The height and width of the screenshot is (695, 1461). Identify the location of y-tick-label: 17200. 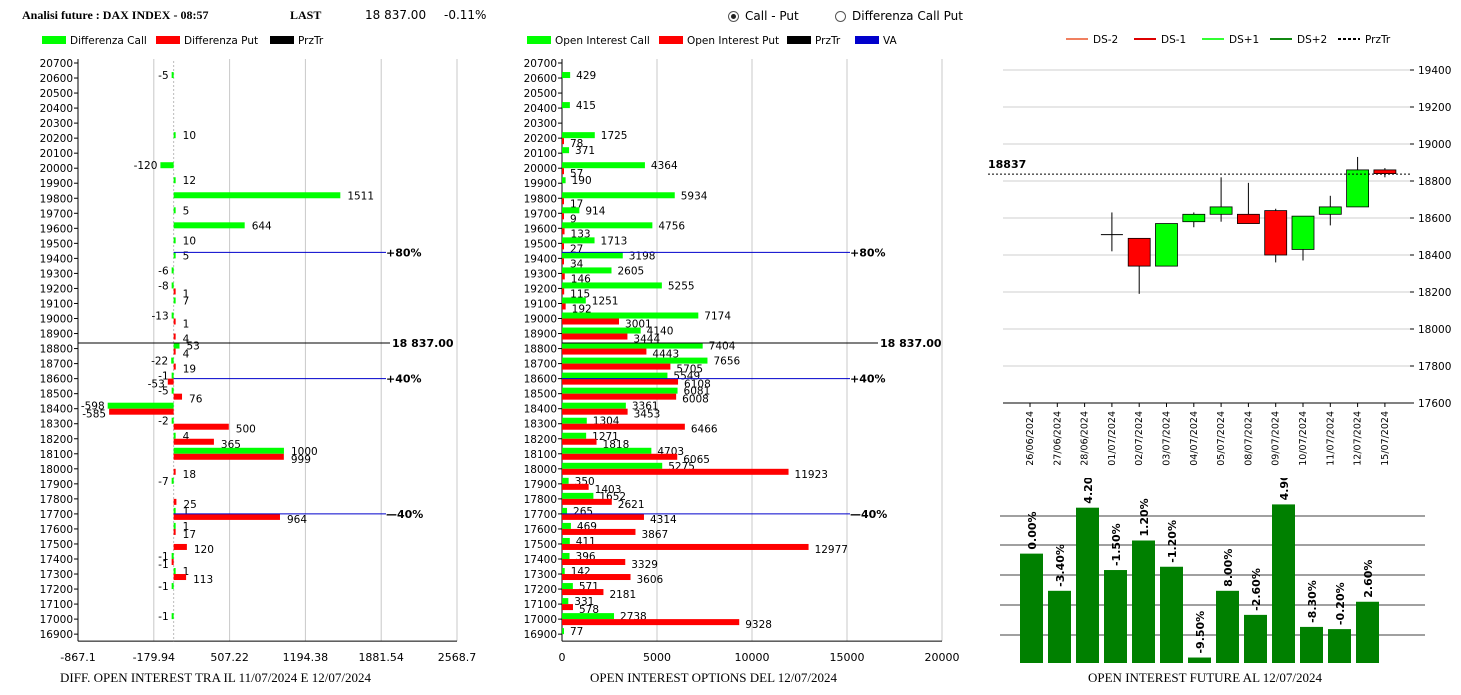
(56, 590).